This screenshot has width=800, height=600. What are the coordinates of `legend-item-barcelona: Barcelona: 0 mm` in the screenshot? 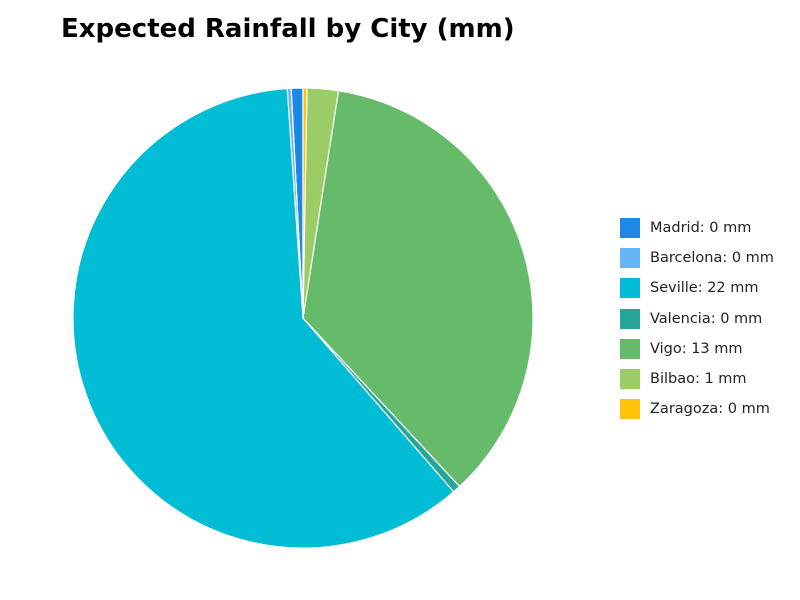 It's located at (697, 258).